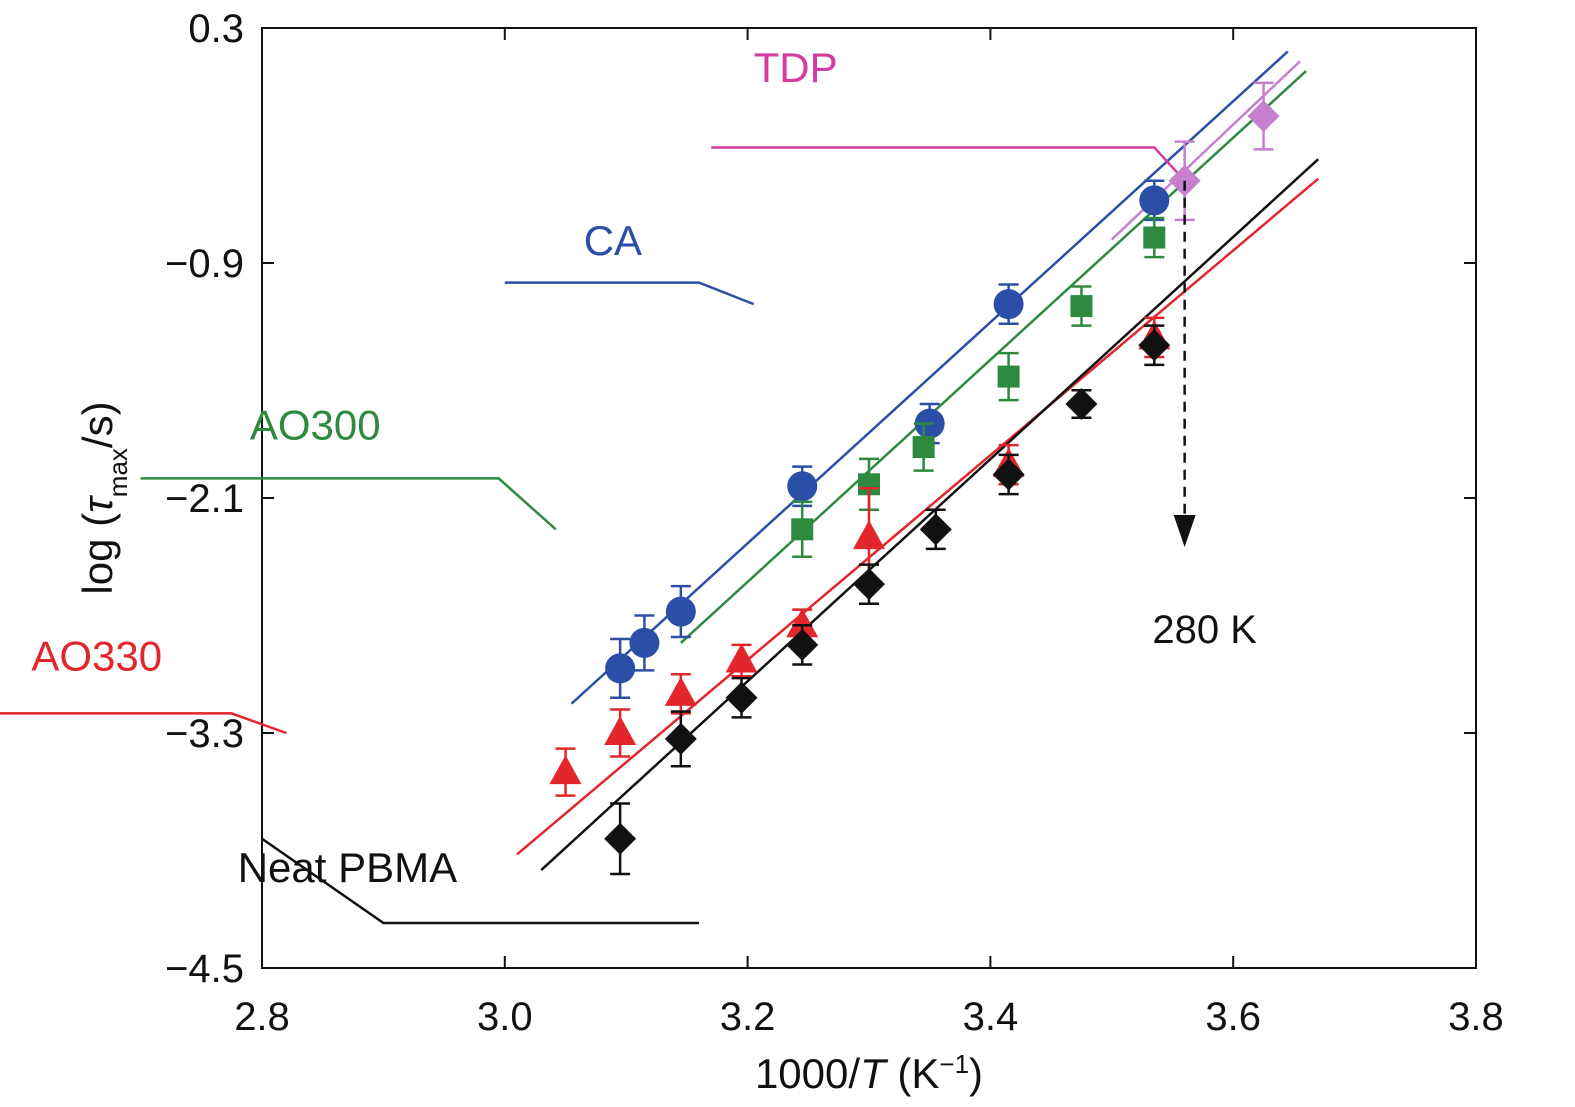 This screenshot has width=1575, height=1107. What do you see at coordinates (97, 424) in the screenshot?
I see `y-axis-title-part: /s)` at bounding box center [97, 424].